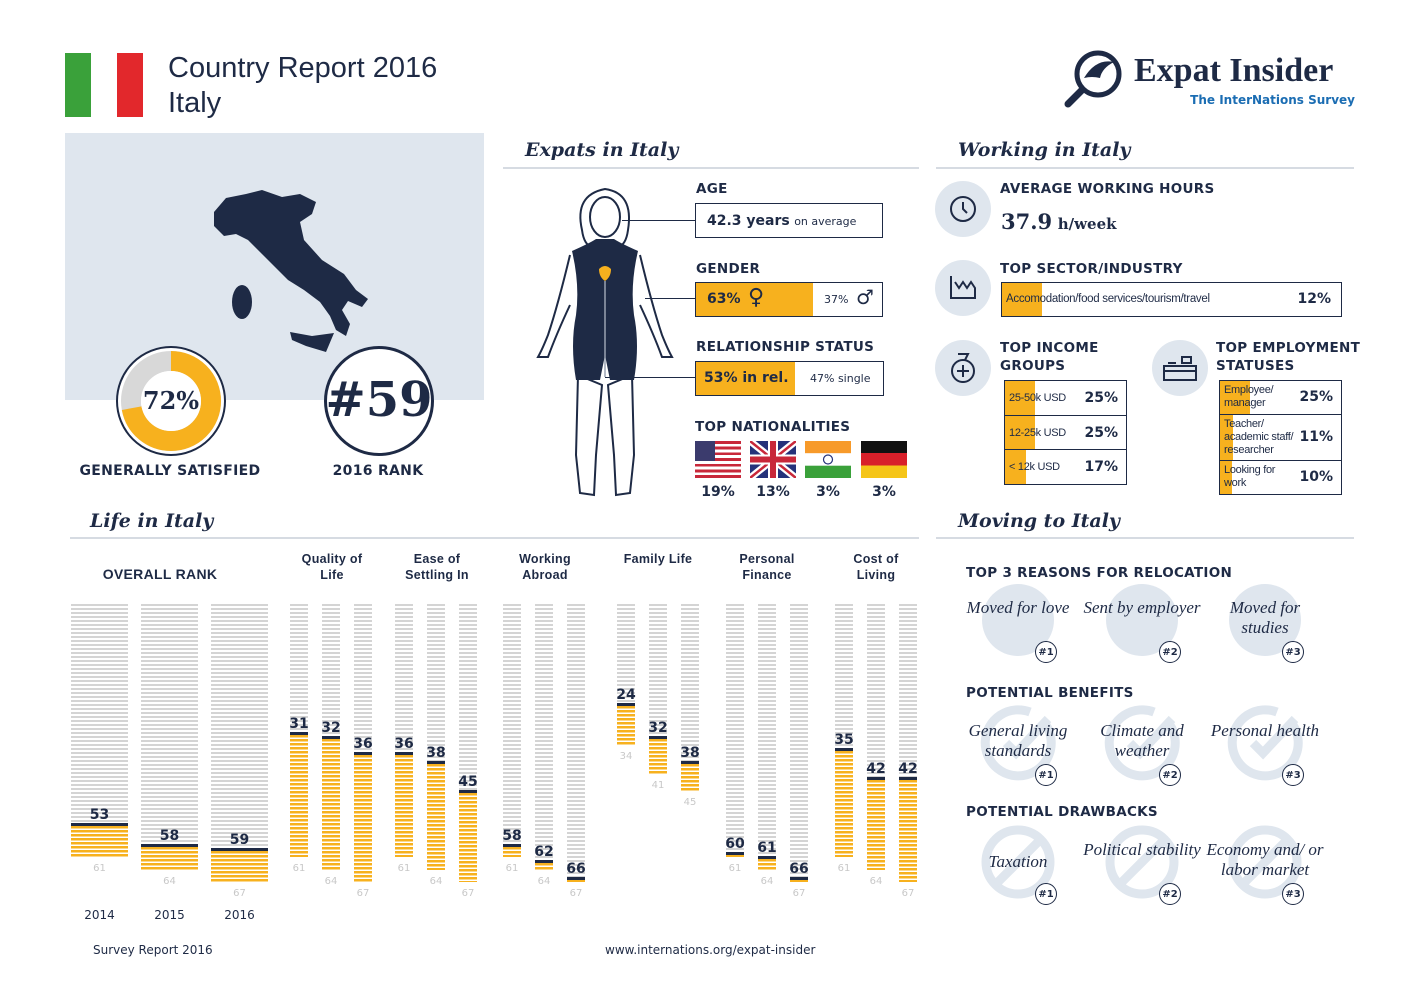  What do you see at coordinates (626, 757) in the screenshot?
I see `total-countries-label: 34` at bounding box center [626, 757].